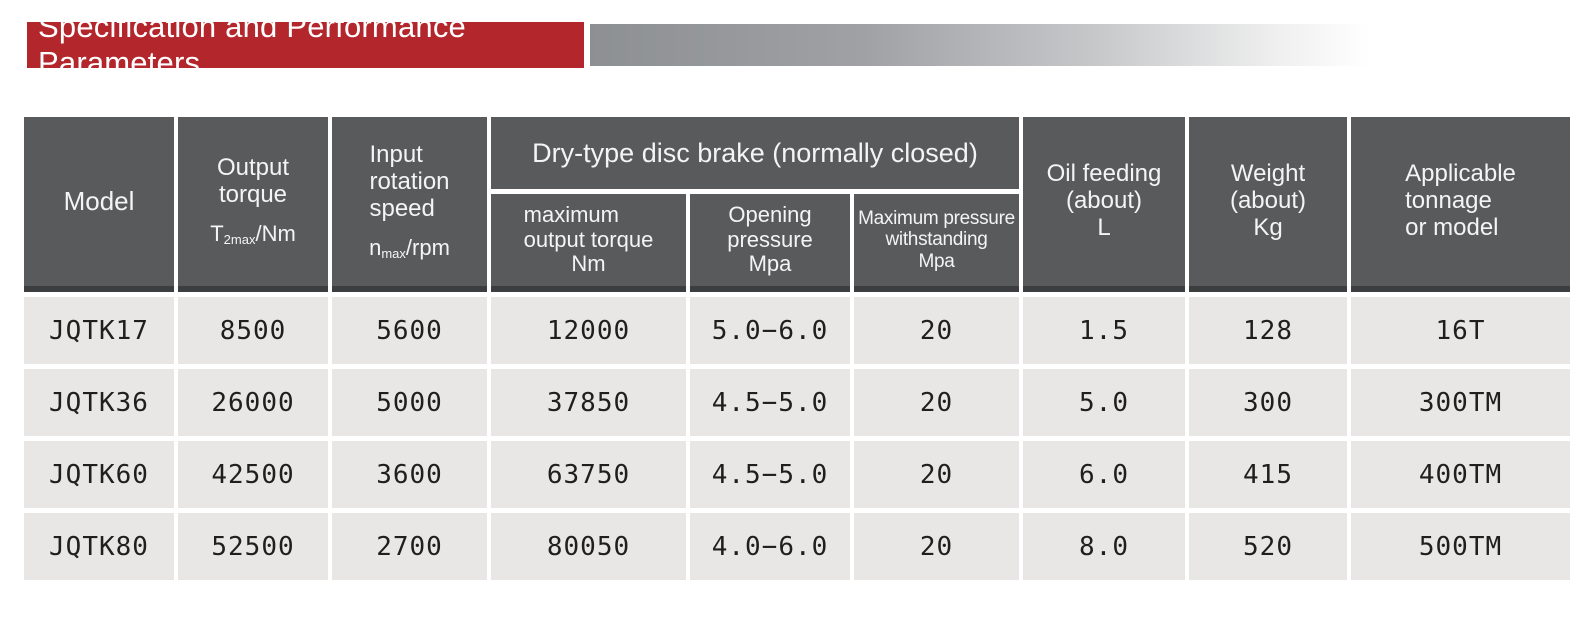  Describe the element at coordinates (409, 546) in the screenshot. I see `cell-input-speed: 2700` at that location.